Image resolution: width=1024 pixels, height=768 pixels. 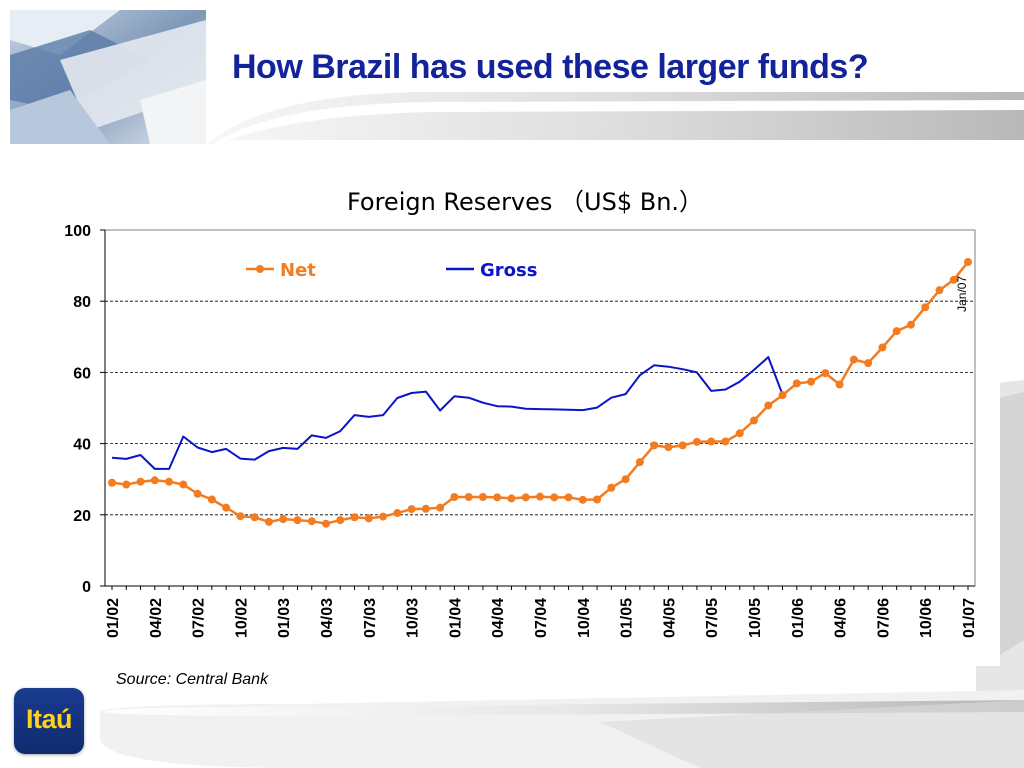 I want to click on x-tick-label: 04/02, so click(x=156, y=618).